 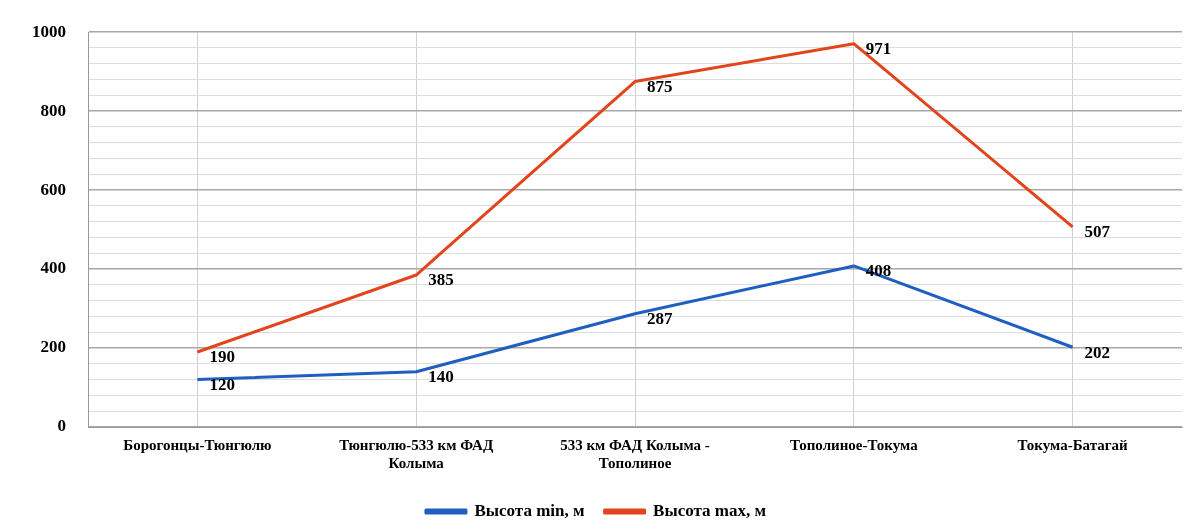 I want to click on data-label: 120, so click(x=222, y=385).